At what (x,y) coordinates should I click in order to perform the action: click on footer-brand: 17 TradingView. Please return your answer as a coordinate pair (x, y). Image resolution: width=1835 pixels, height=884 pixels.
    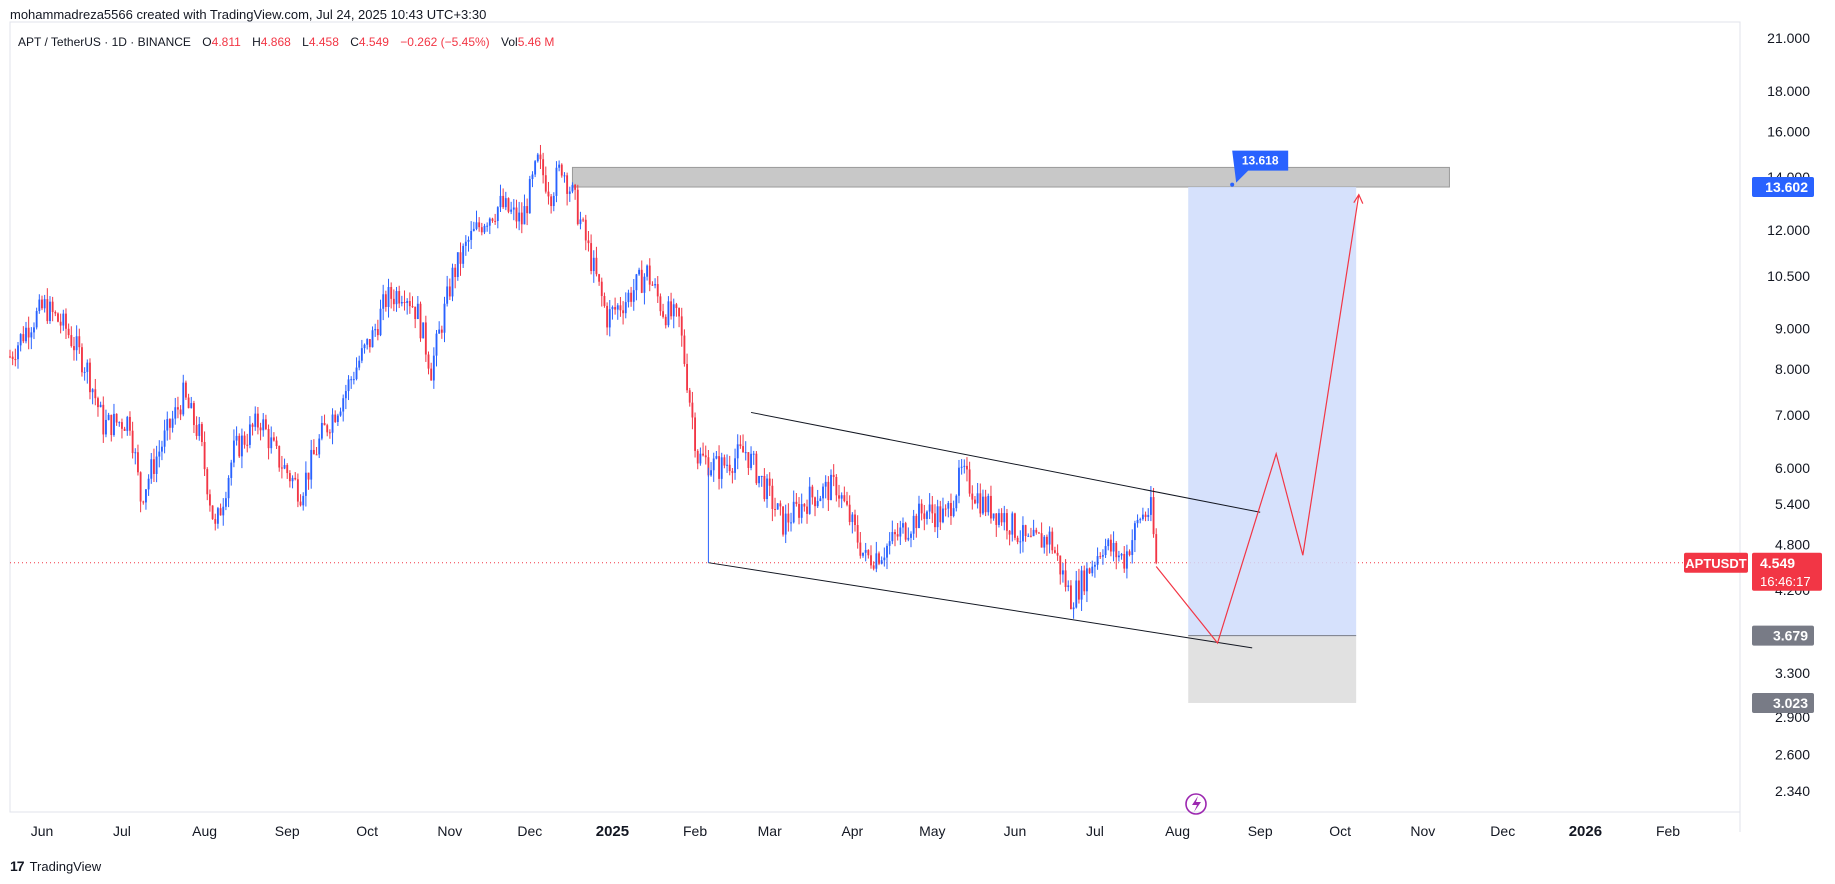
    Looking at the image, I should click on (55, 866).